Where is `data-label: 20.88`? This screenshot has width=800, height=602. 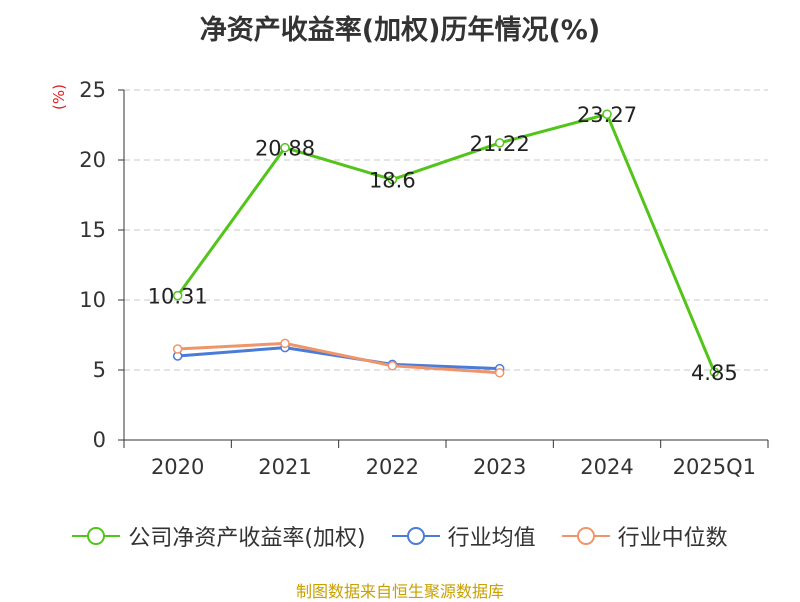 data-label: 20.88 is located at coordinates (285, 149).